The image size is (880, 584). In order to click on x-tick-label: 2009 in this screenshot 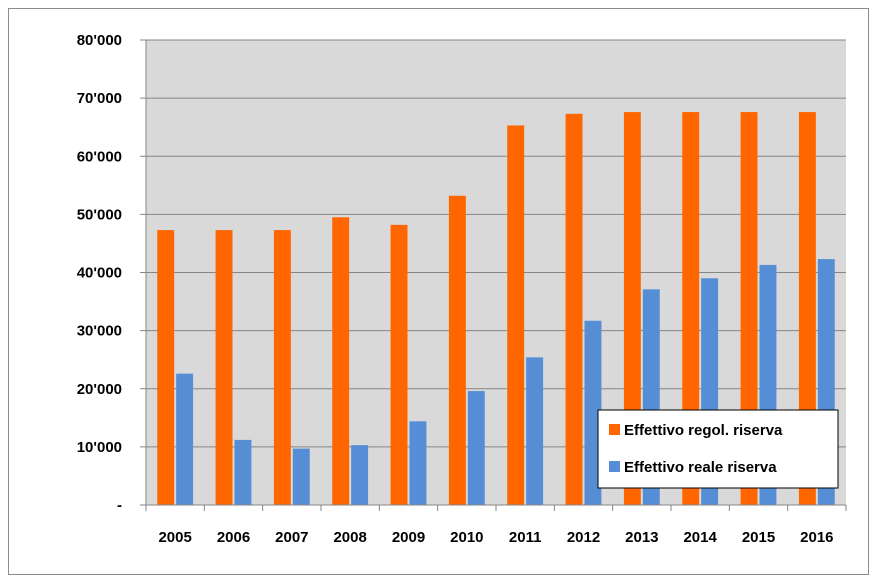, I will do `click(408, 537)`.